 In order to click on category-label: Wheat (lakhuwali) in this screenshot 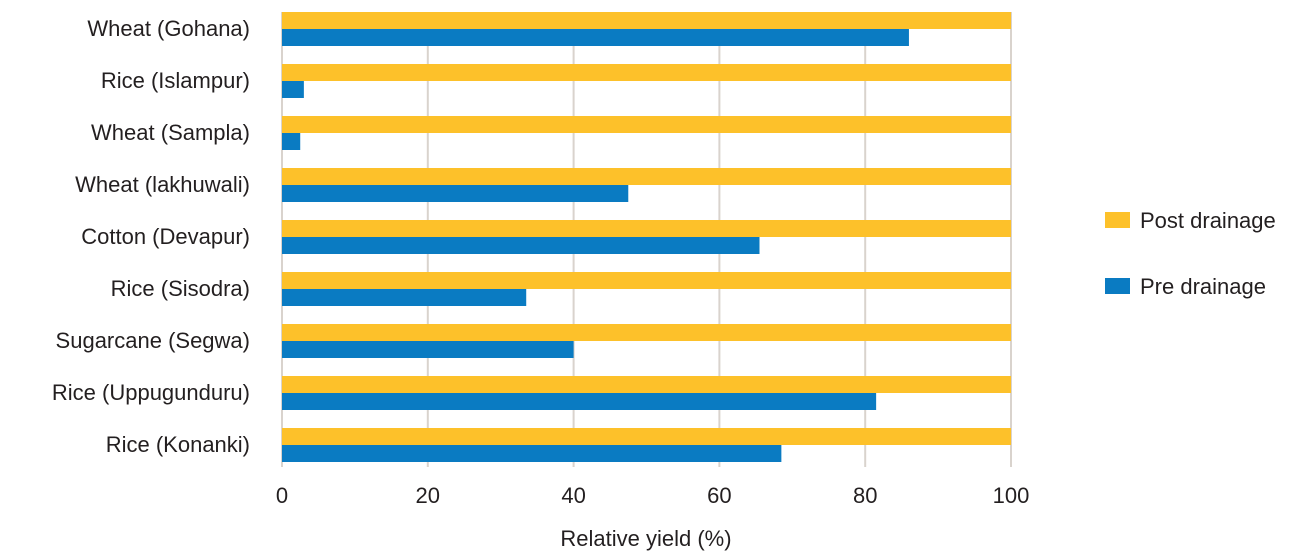, I will do `click(162, 184)`.